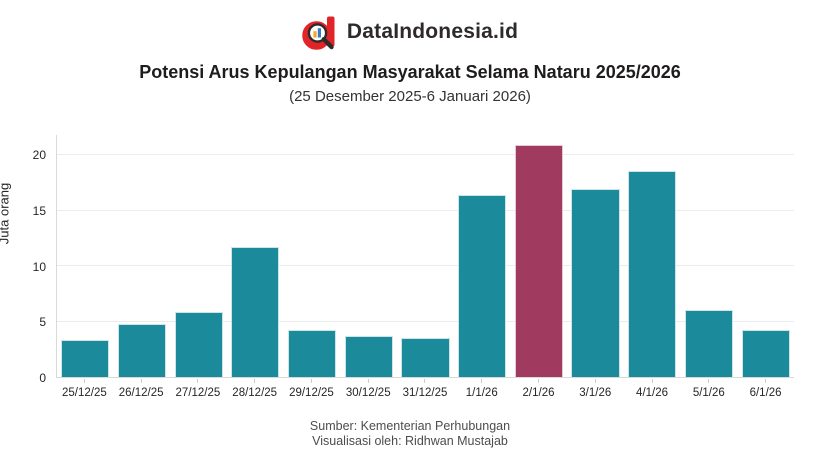 The image size is (820, 460). What do you see at coordinates (482, 285) in the screenshot?
I see `bar-1/1/26` at bounding box center [482, 285].